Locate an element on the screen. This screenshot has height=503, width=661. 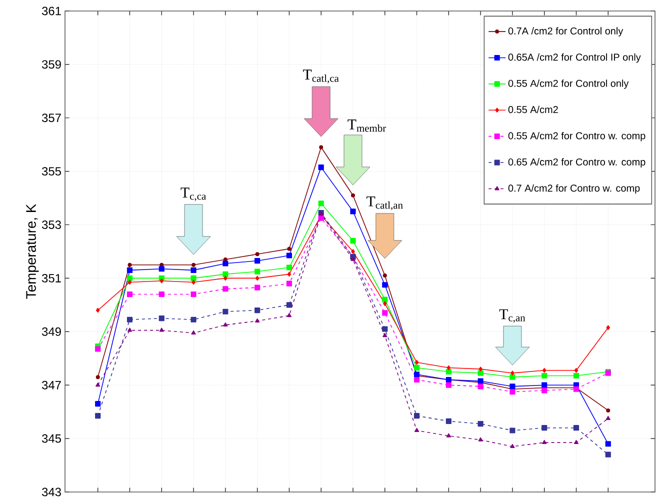
y-tick-label: 345 is located at coordinates (51, 438).